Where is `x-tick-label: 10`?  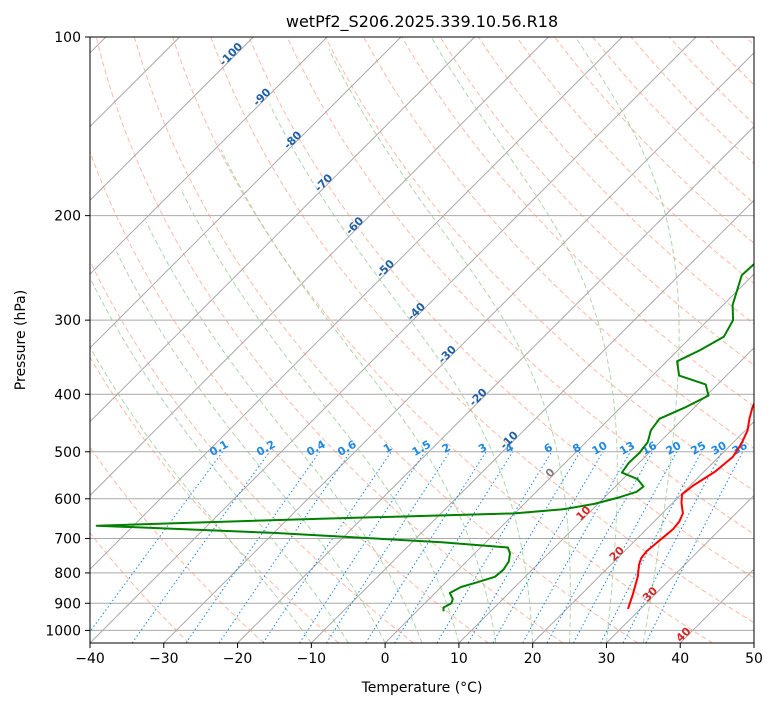 x-tick-label: 10 is located at coordinates (459, 659).